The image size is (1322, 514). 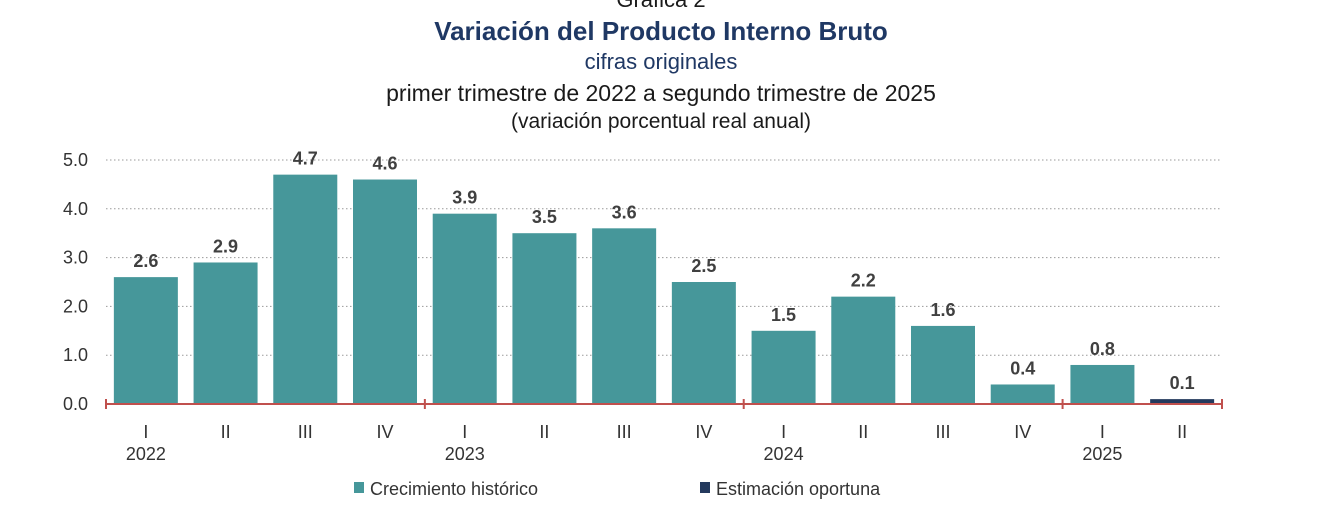 I want to click on data-label: 4.7, so click(x=305, y=159).